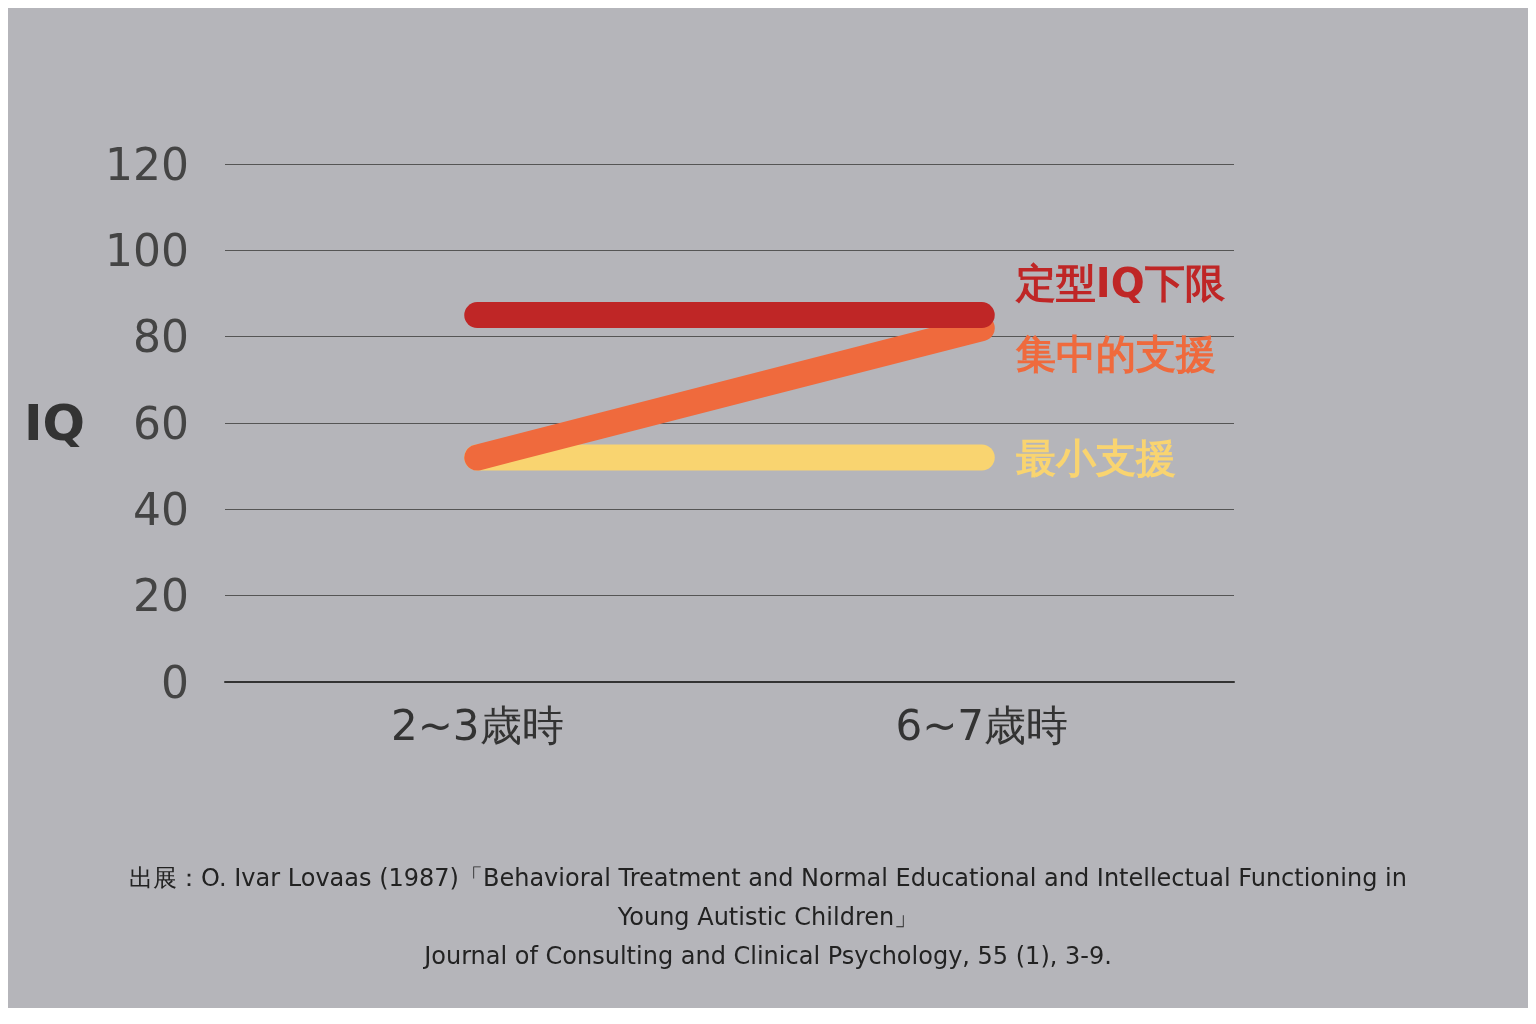 The width and height of the screenshot is (1536, 1024). Describe the element at coordinates (1120, 283) in the screenshot. I see `series-label: 定型IQ下限` at that location.